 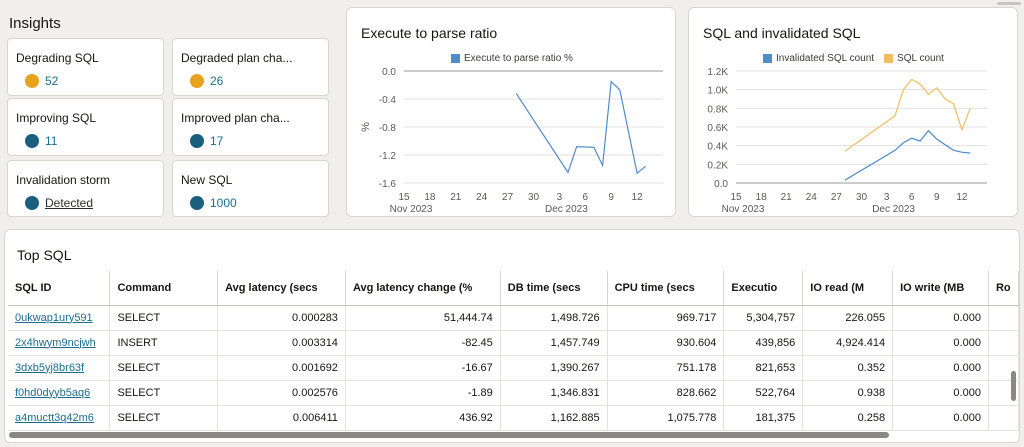 What do you see at coordinates (787, 197) in the screenshot?
I see `x-tick-label: 21` at bounding box center [787, 197].